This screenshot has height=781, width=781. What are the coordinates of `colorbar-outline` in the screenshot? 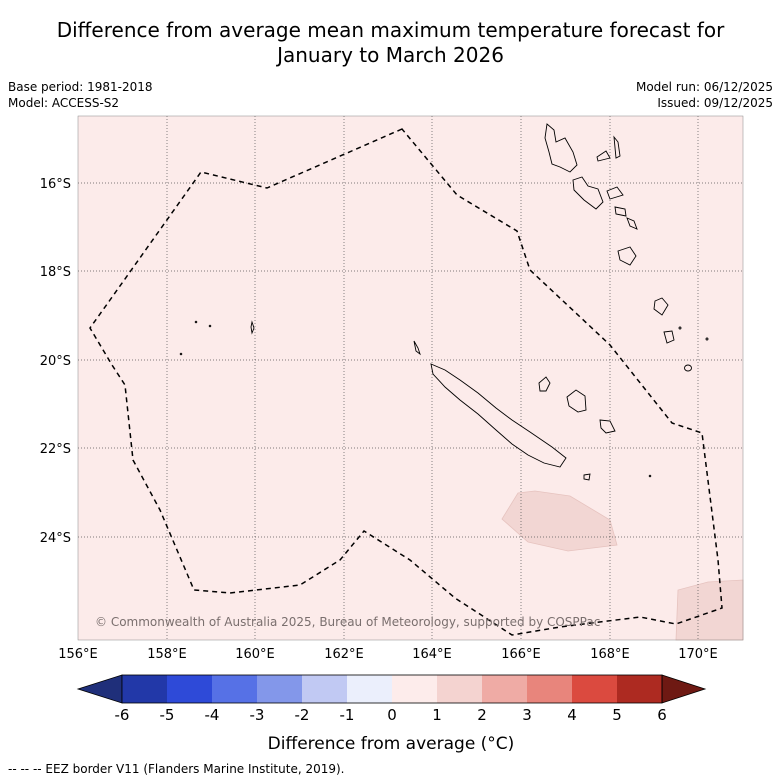 It's located at (392, 689).